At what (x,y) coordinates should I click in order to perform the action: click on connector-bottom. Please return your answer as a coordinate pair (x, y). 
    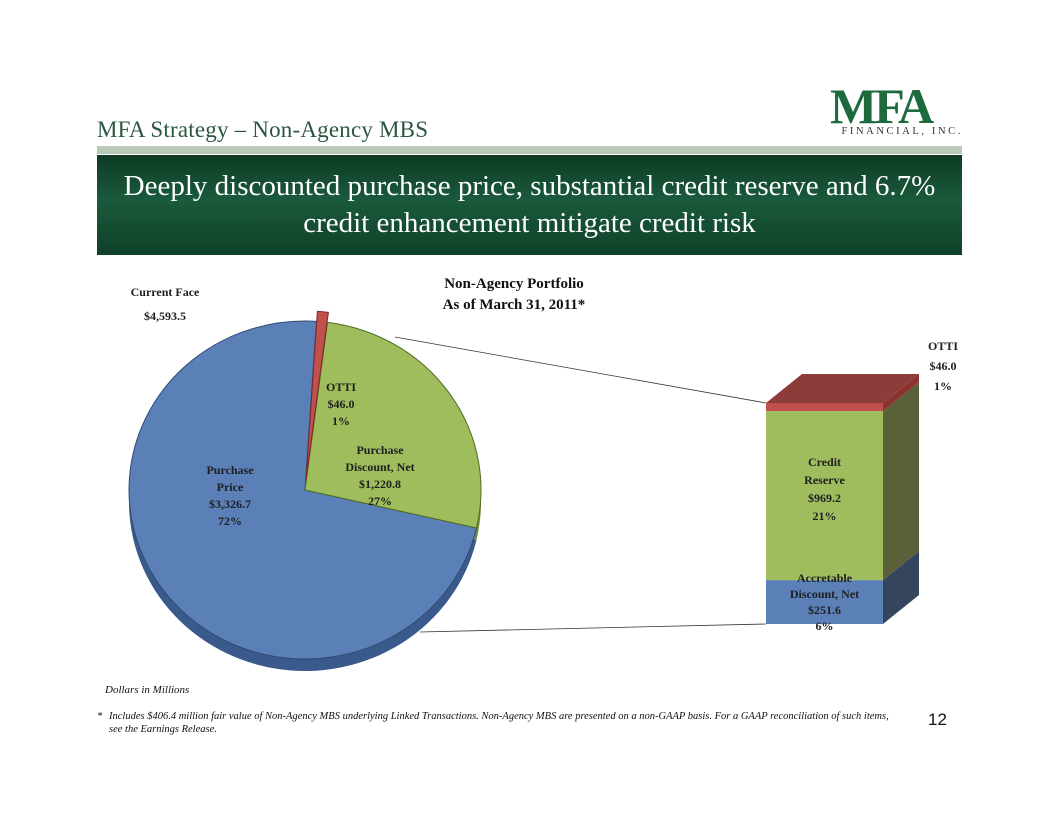
    Looking at the image, I should click on (593, 628).